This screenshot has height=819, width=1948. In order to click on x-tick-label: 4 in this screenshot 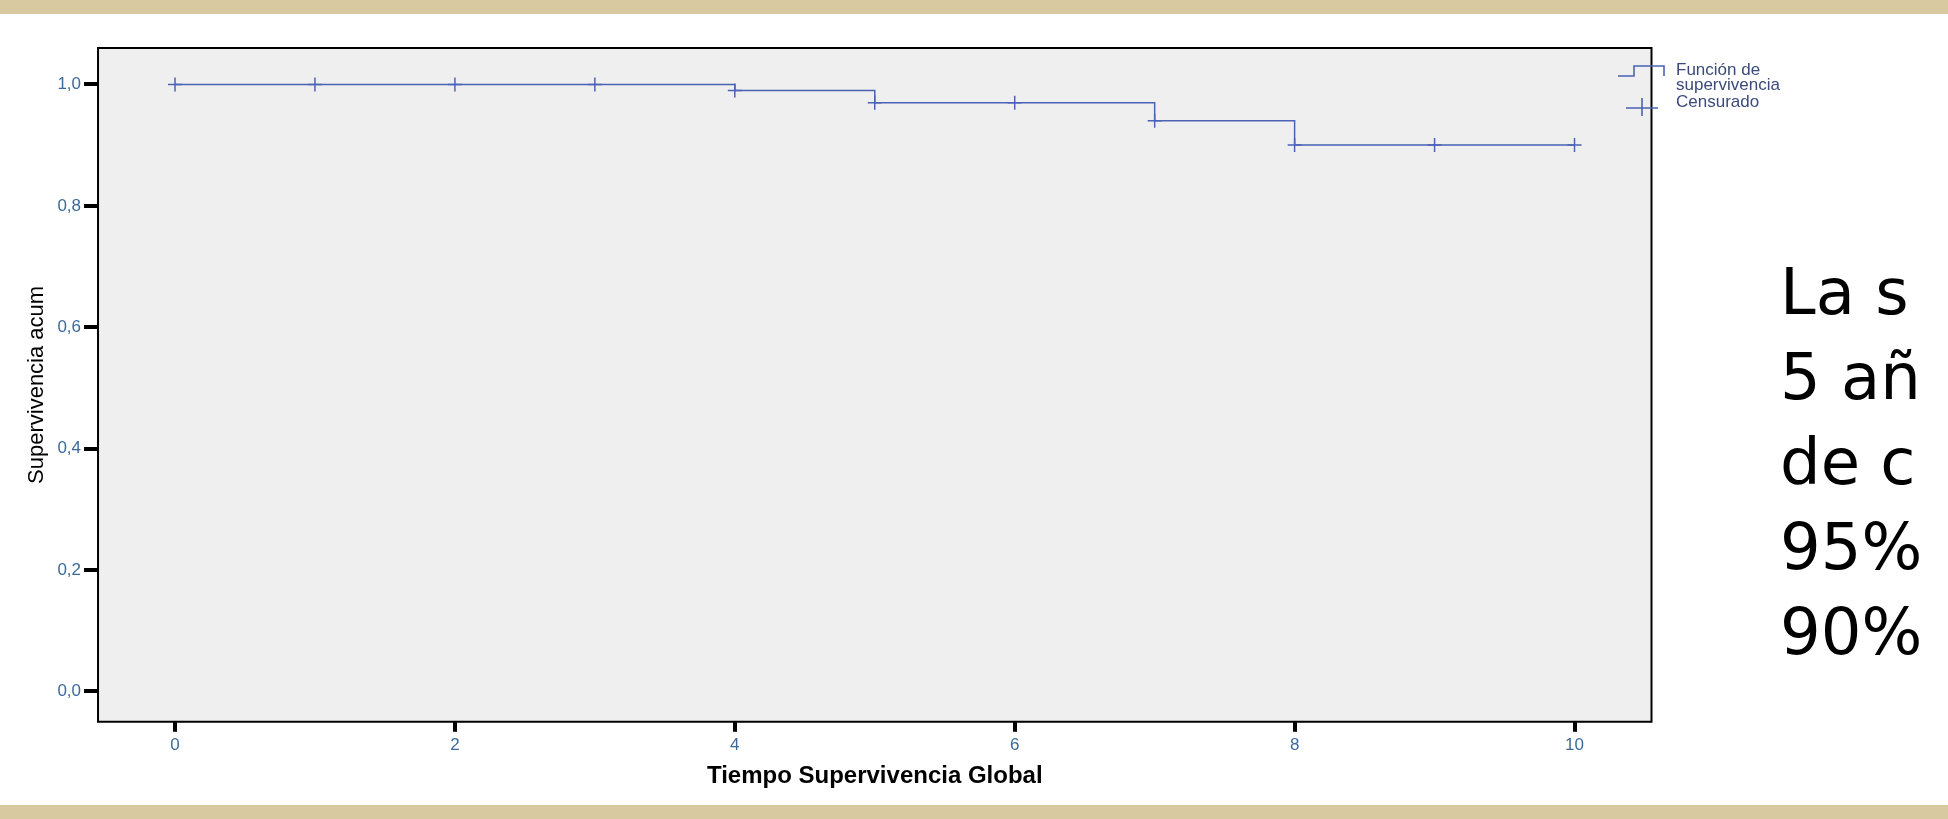, I will do `click(735, 744)`.